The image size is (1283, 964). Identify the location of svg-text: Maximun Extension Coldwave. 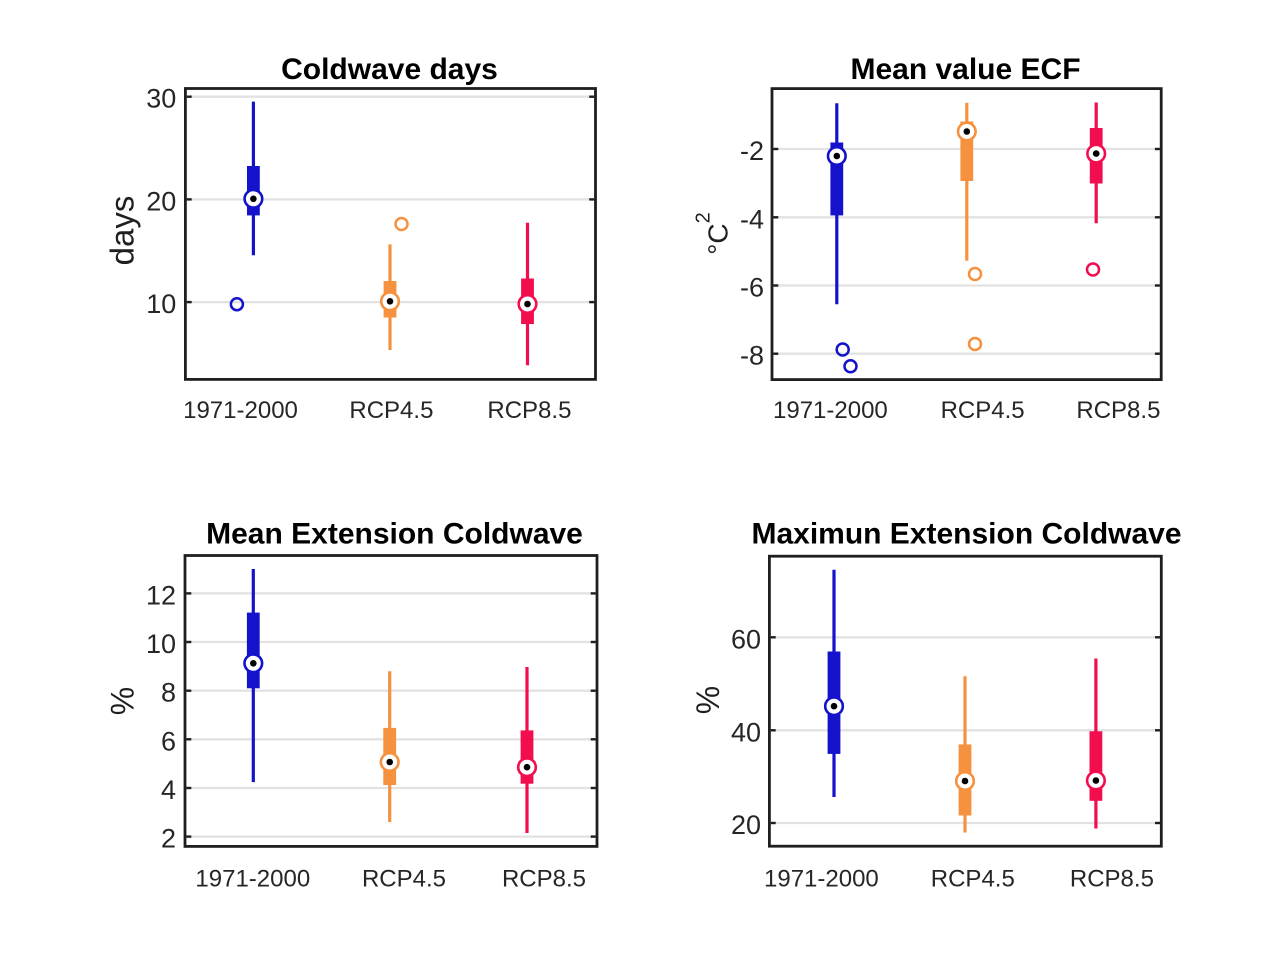
(966, 534).